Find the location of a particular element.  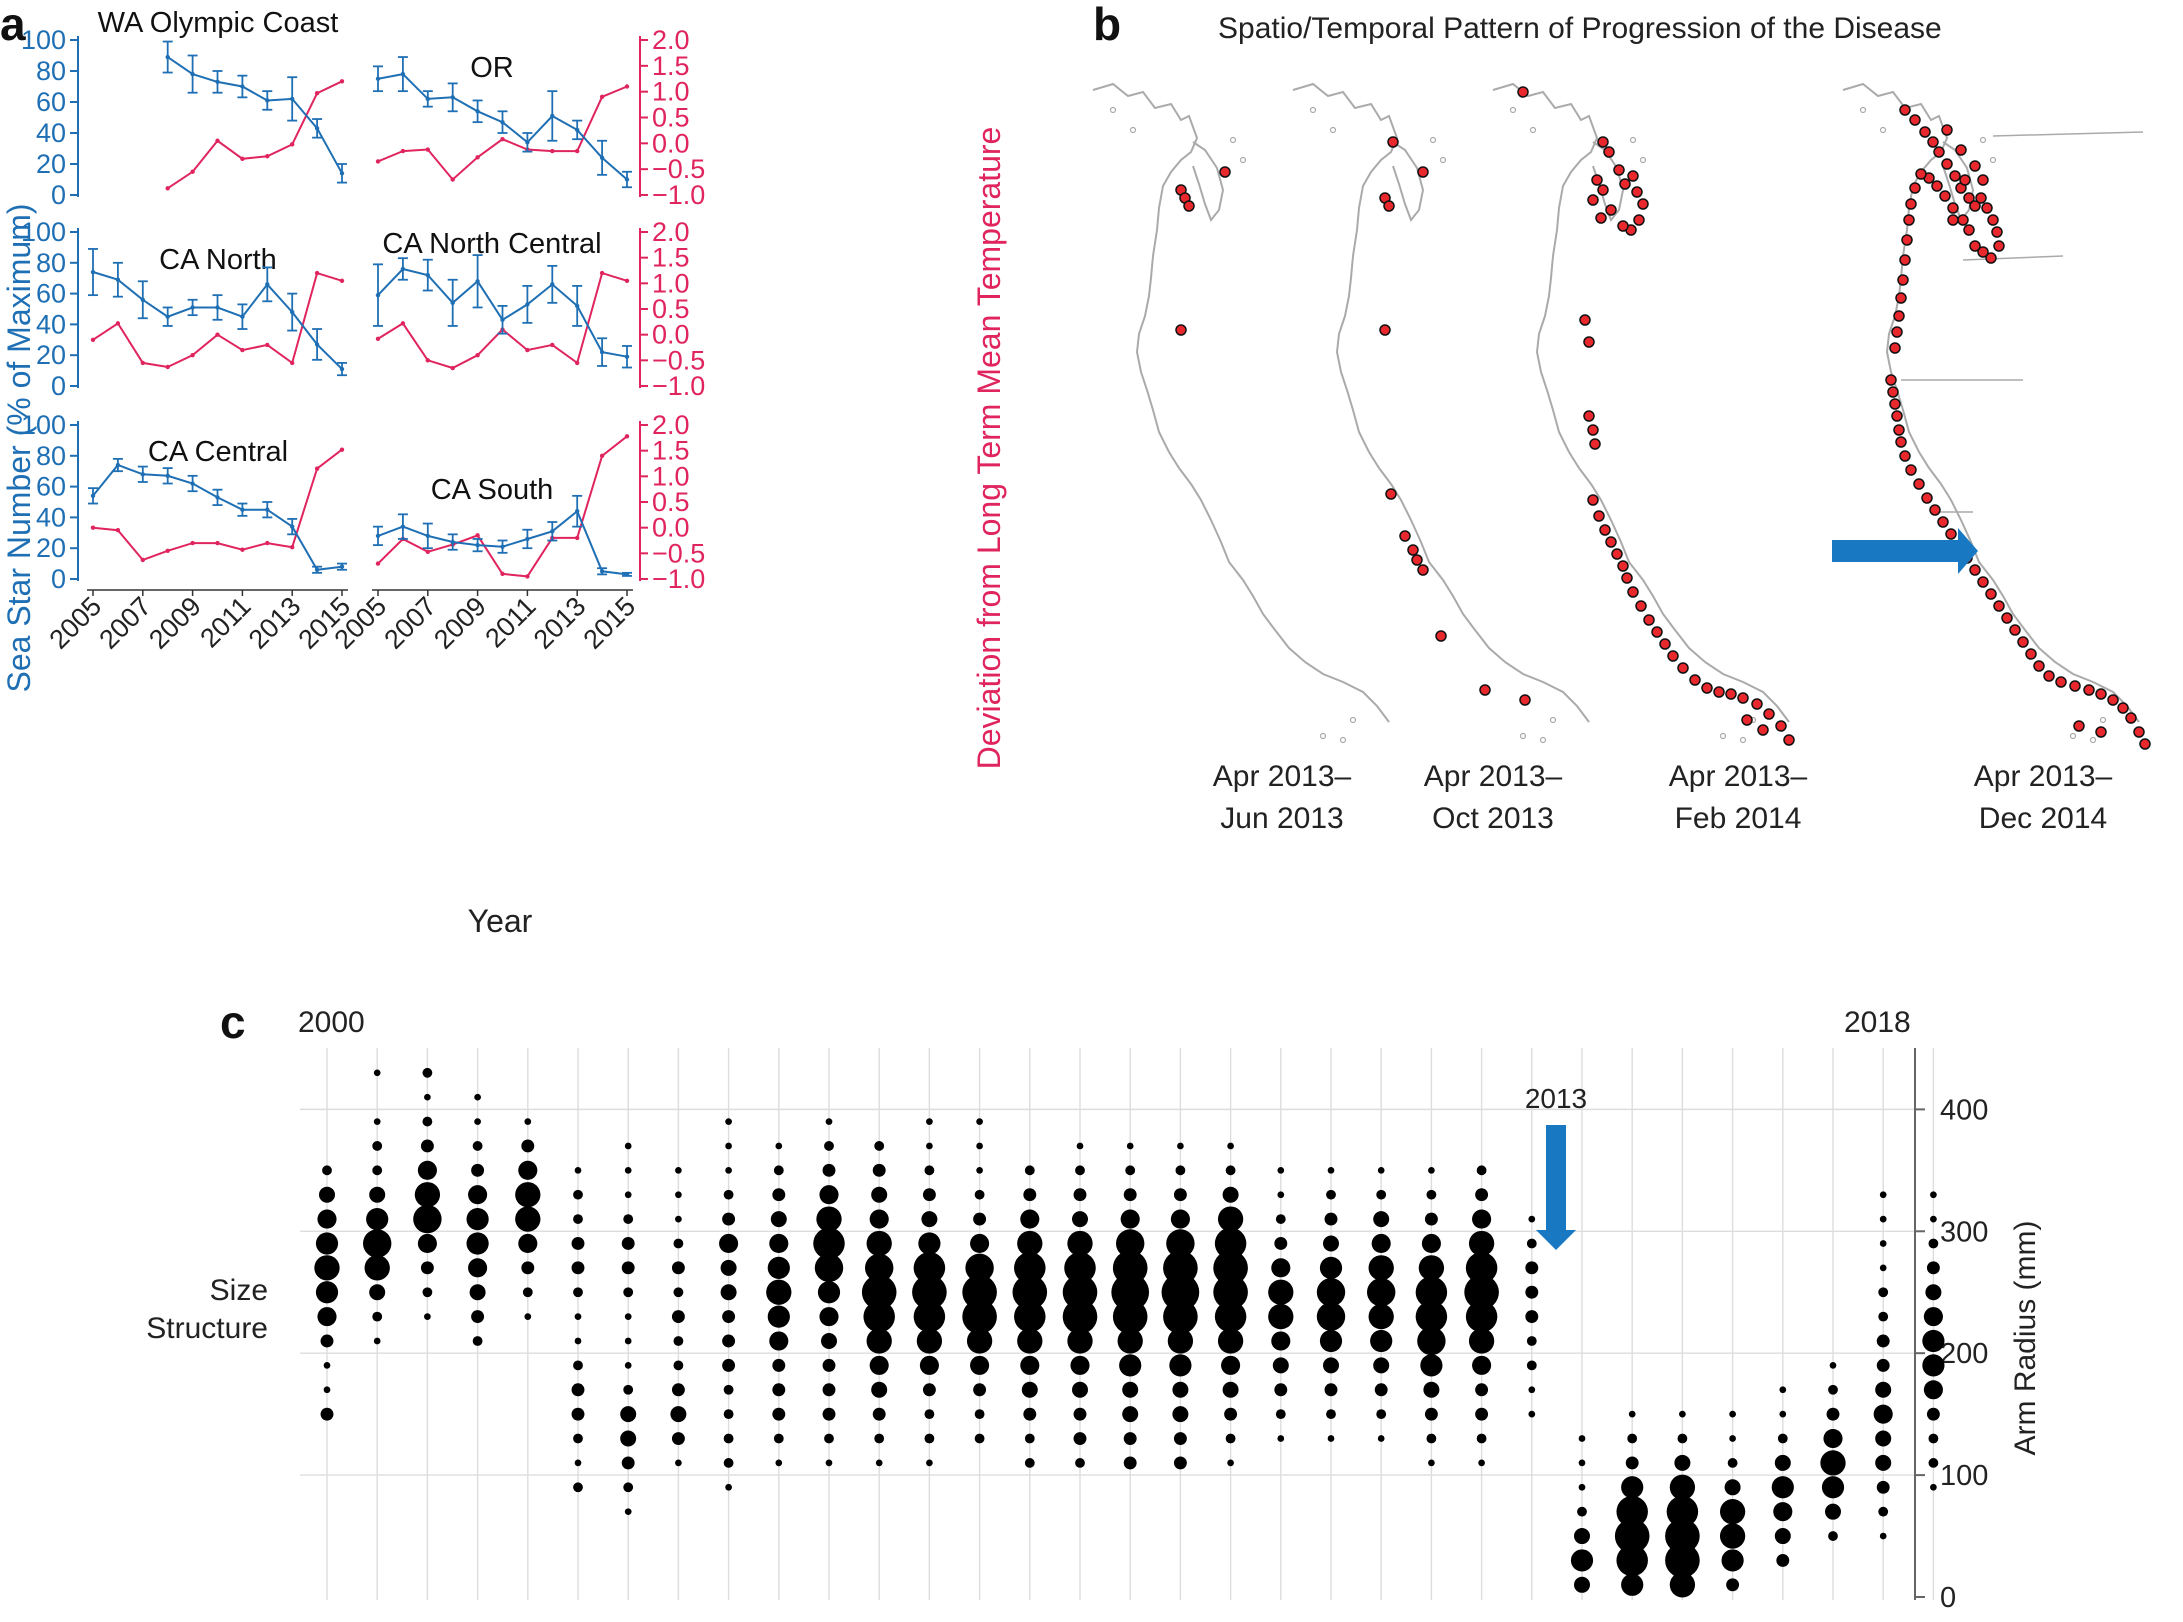

map-caption-line-1: Apr 2013– is located at coordinates (2043, 776).